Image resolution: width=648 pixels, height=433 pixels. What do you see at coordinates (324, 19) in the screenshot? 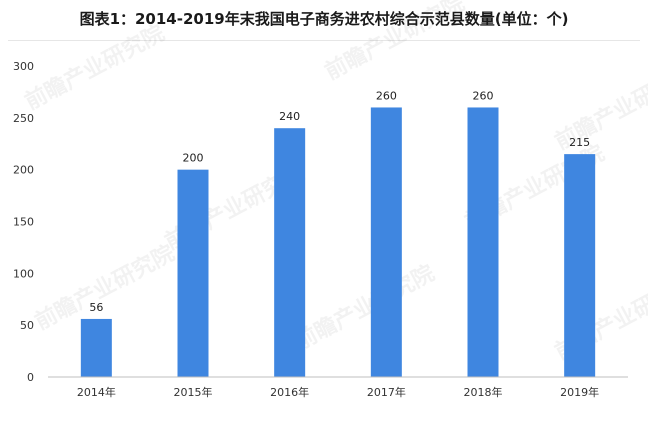
I see `chart-title: 图表1：2014-2019年末我国电子商务进农村综合示范县数量(单位：个)` at bounding box center [324, 19].